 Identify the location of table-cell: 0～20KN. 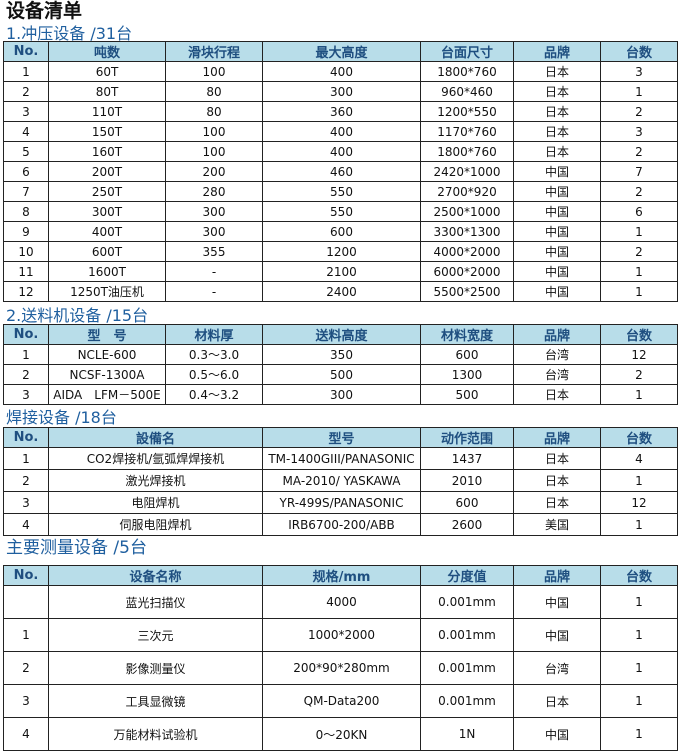
(341, 734).